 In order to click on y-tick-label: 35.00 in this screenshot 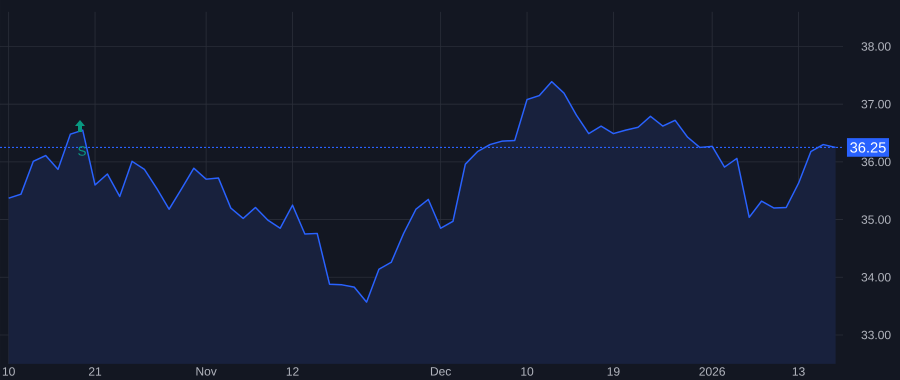, I will do `click(876, 219)`.